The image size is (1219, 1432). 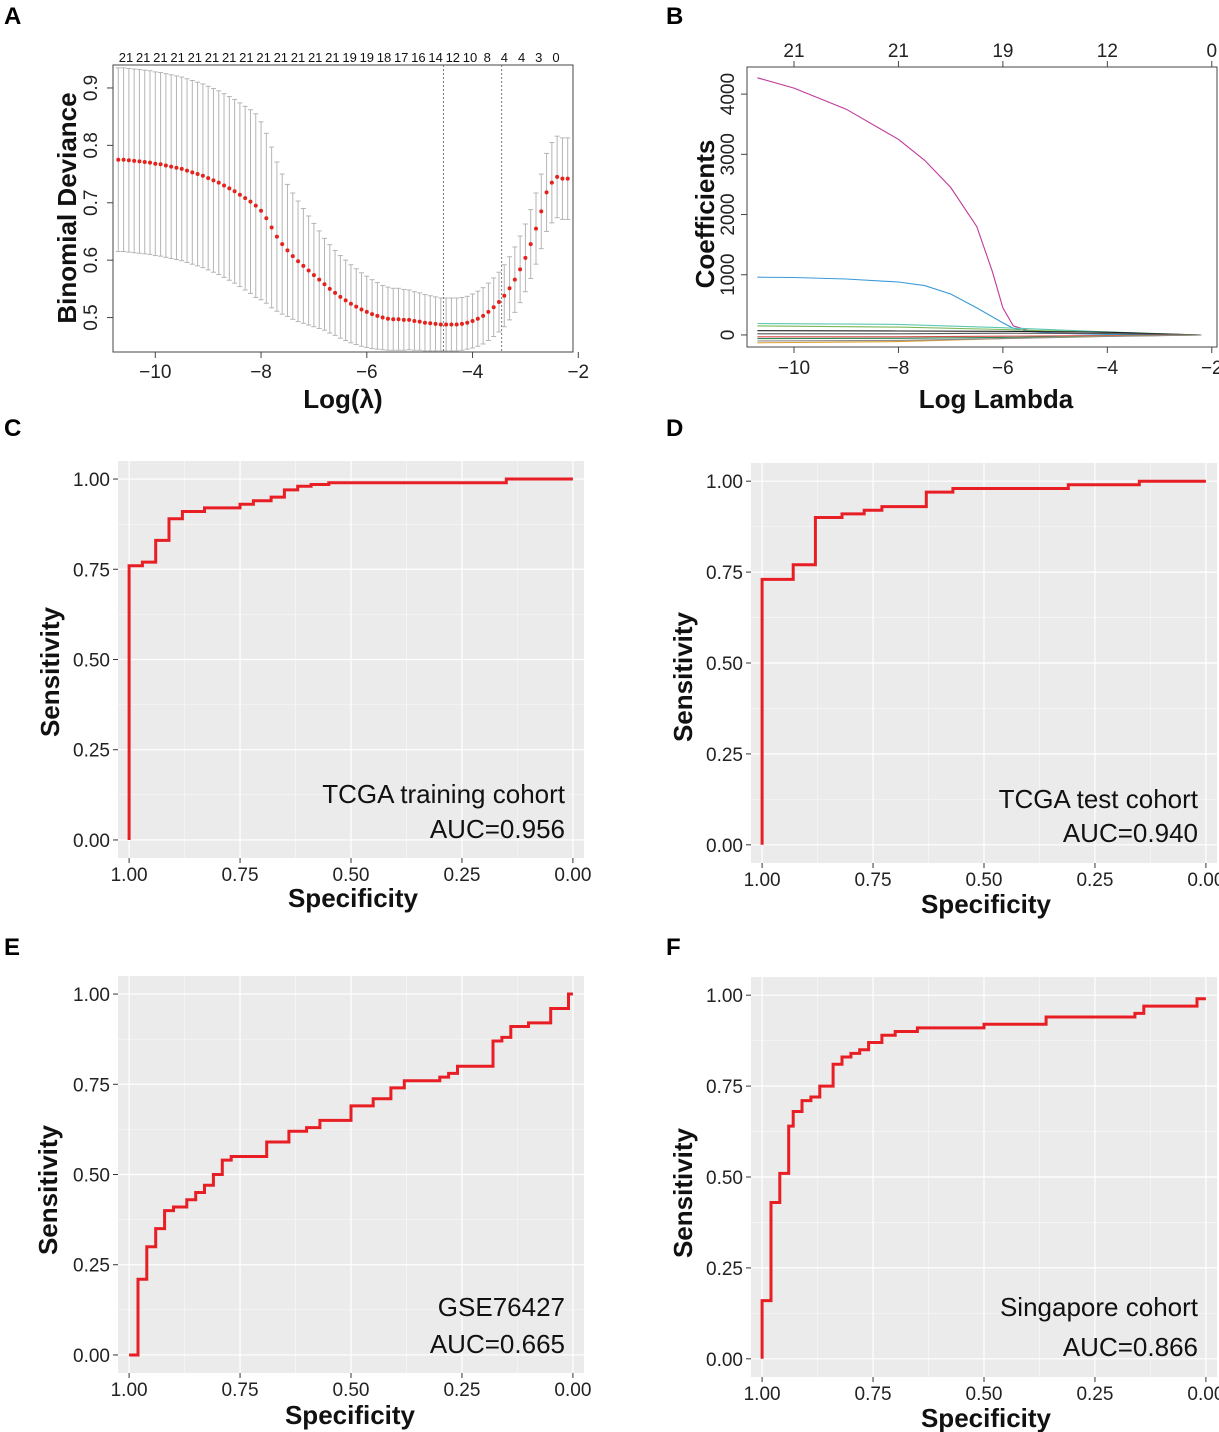 What do you see at coordinates (1211, 51) in the screenshot?
I see `top-tick-label-4: 0` at bounding box center [1211, 51].